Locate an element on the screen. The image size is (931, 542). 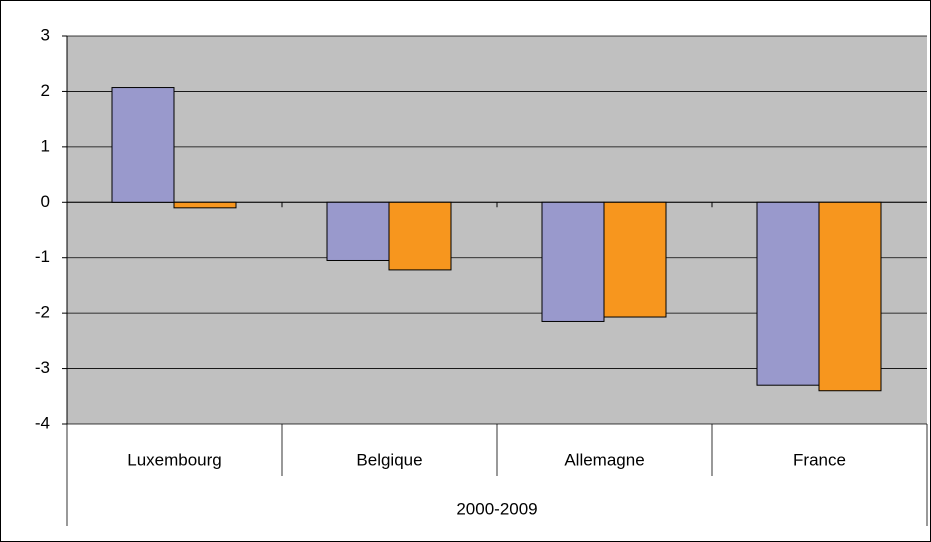
x-tick-label: Belgique is located at coordinates (389, 459).